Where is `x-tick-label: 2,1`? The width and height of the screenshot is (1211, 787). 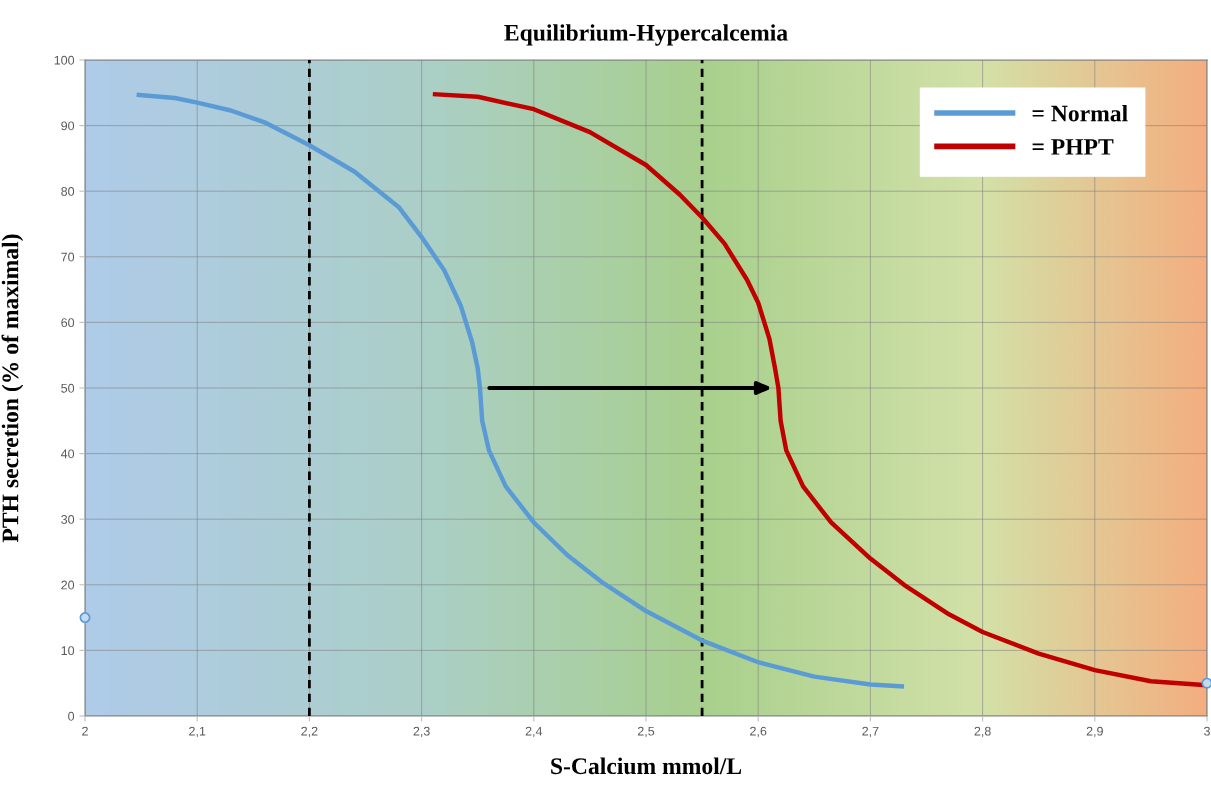
x-tick-label: 2,1 is located at coordinates (197, 732).